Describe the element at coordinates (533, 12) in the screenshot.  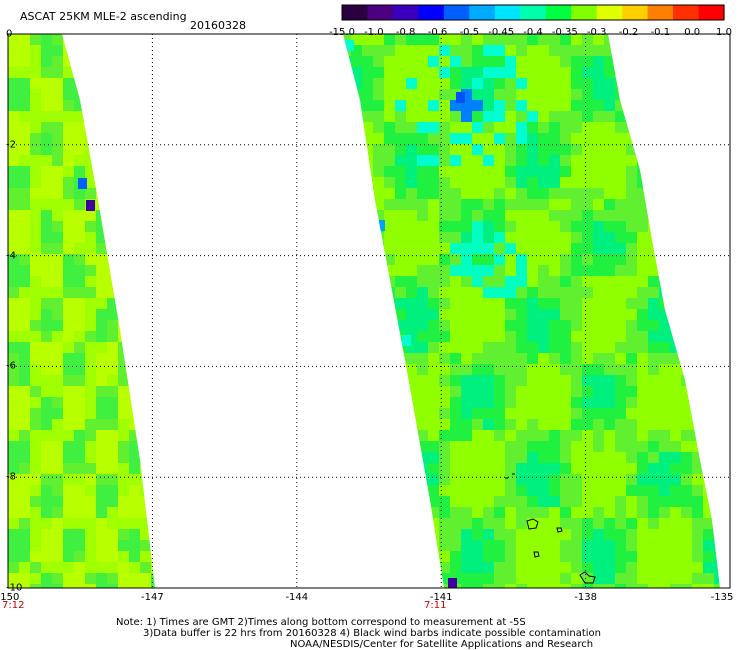
I see `colorbar-frame` at that location.